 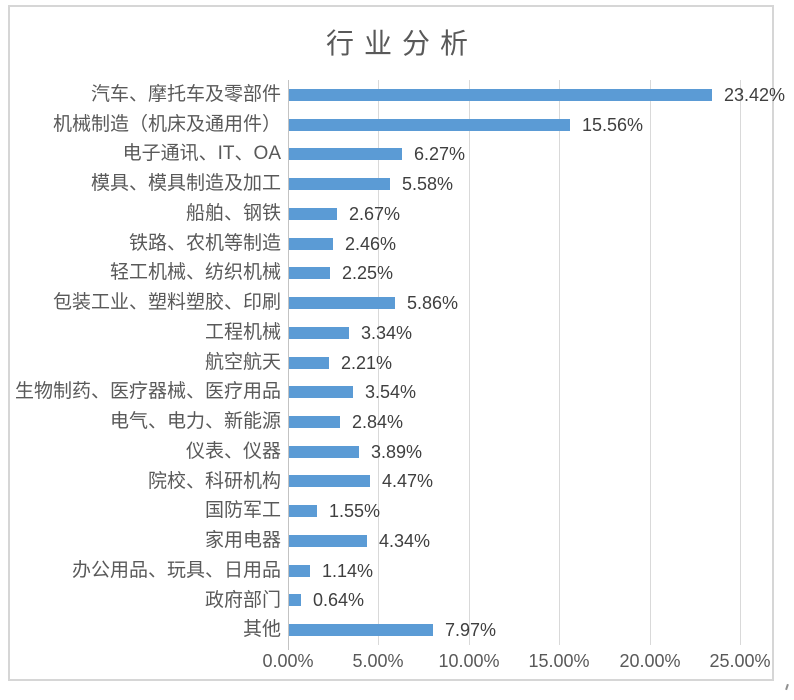 What do you see at coordinates (471, 630) in the screenshot?
I see `value-label: 7.97%` at bounding box center [471, 630].